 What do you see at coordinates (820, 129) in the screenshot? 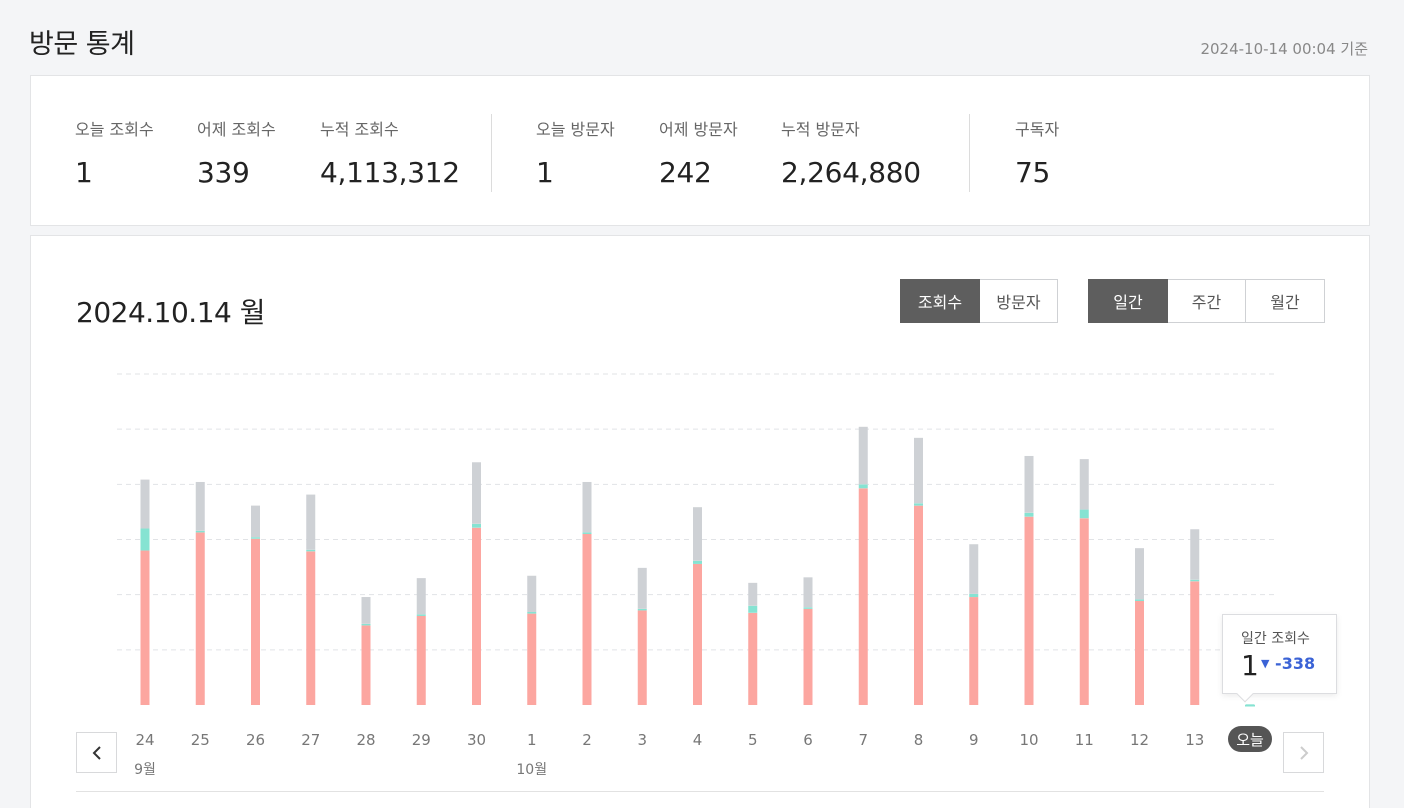
I see `stat-label: 누적 방문자` at bounding box center [820, 129].